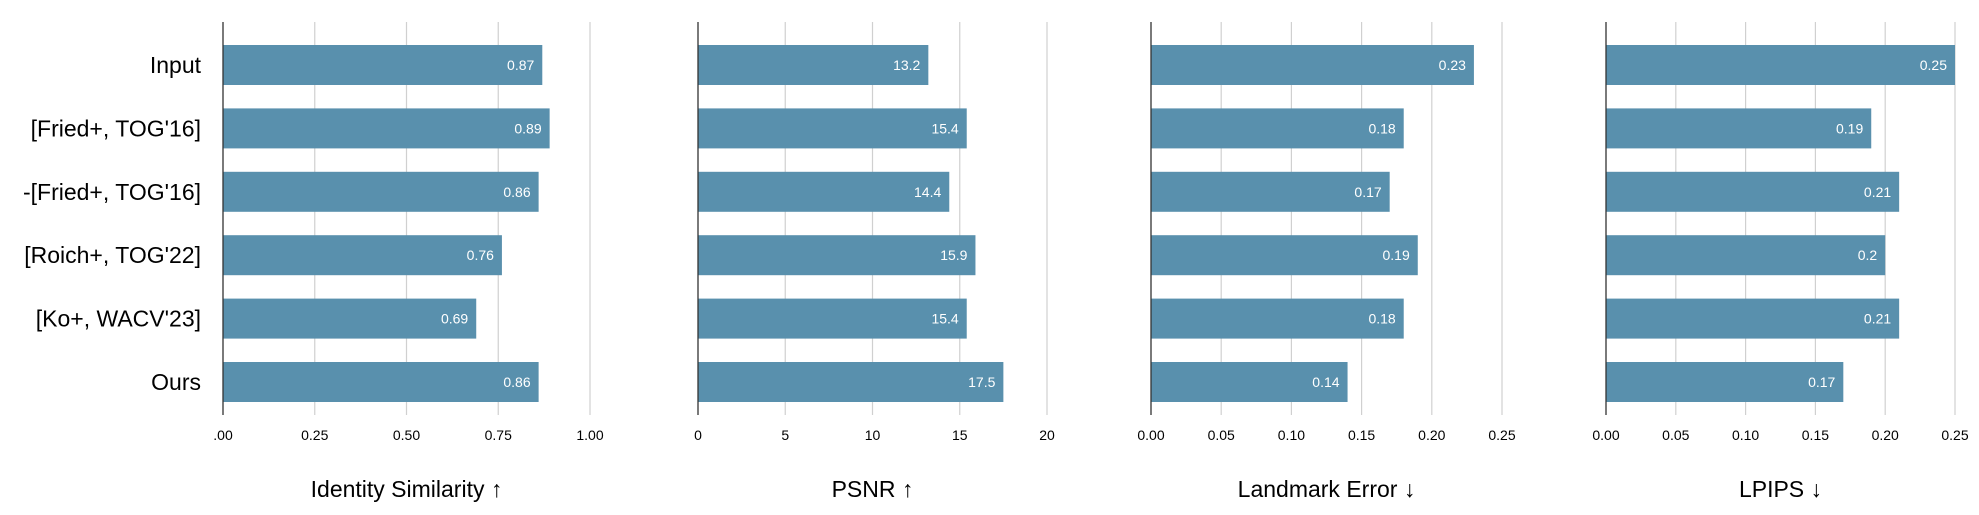 The width and height of the screenshot is (1979, 515). I want to click on bar-value-label: 13.2, so click(906, 65).